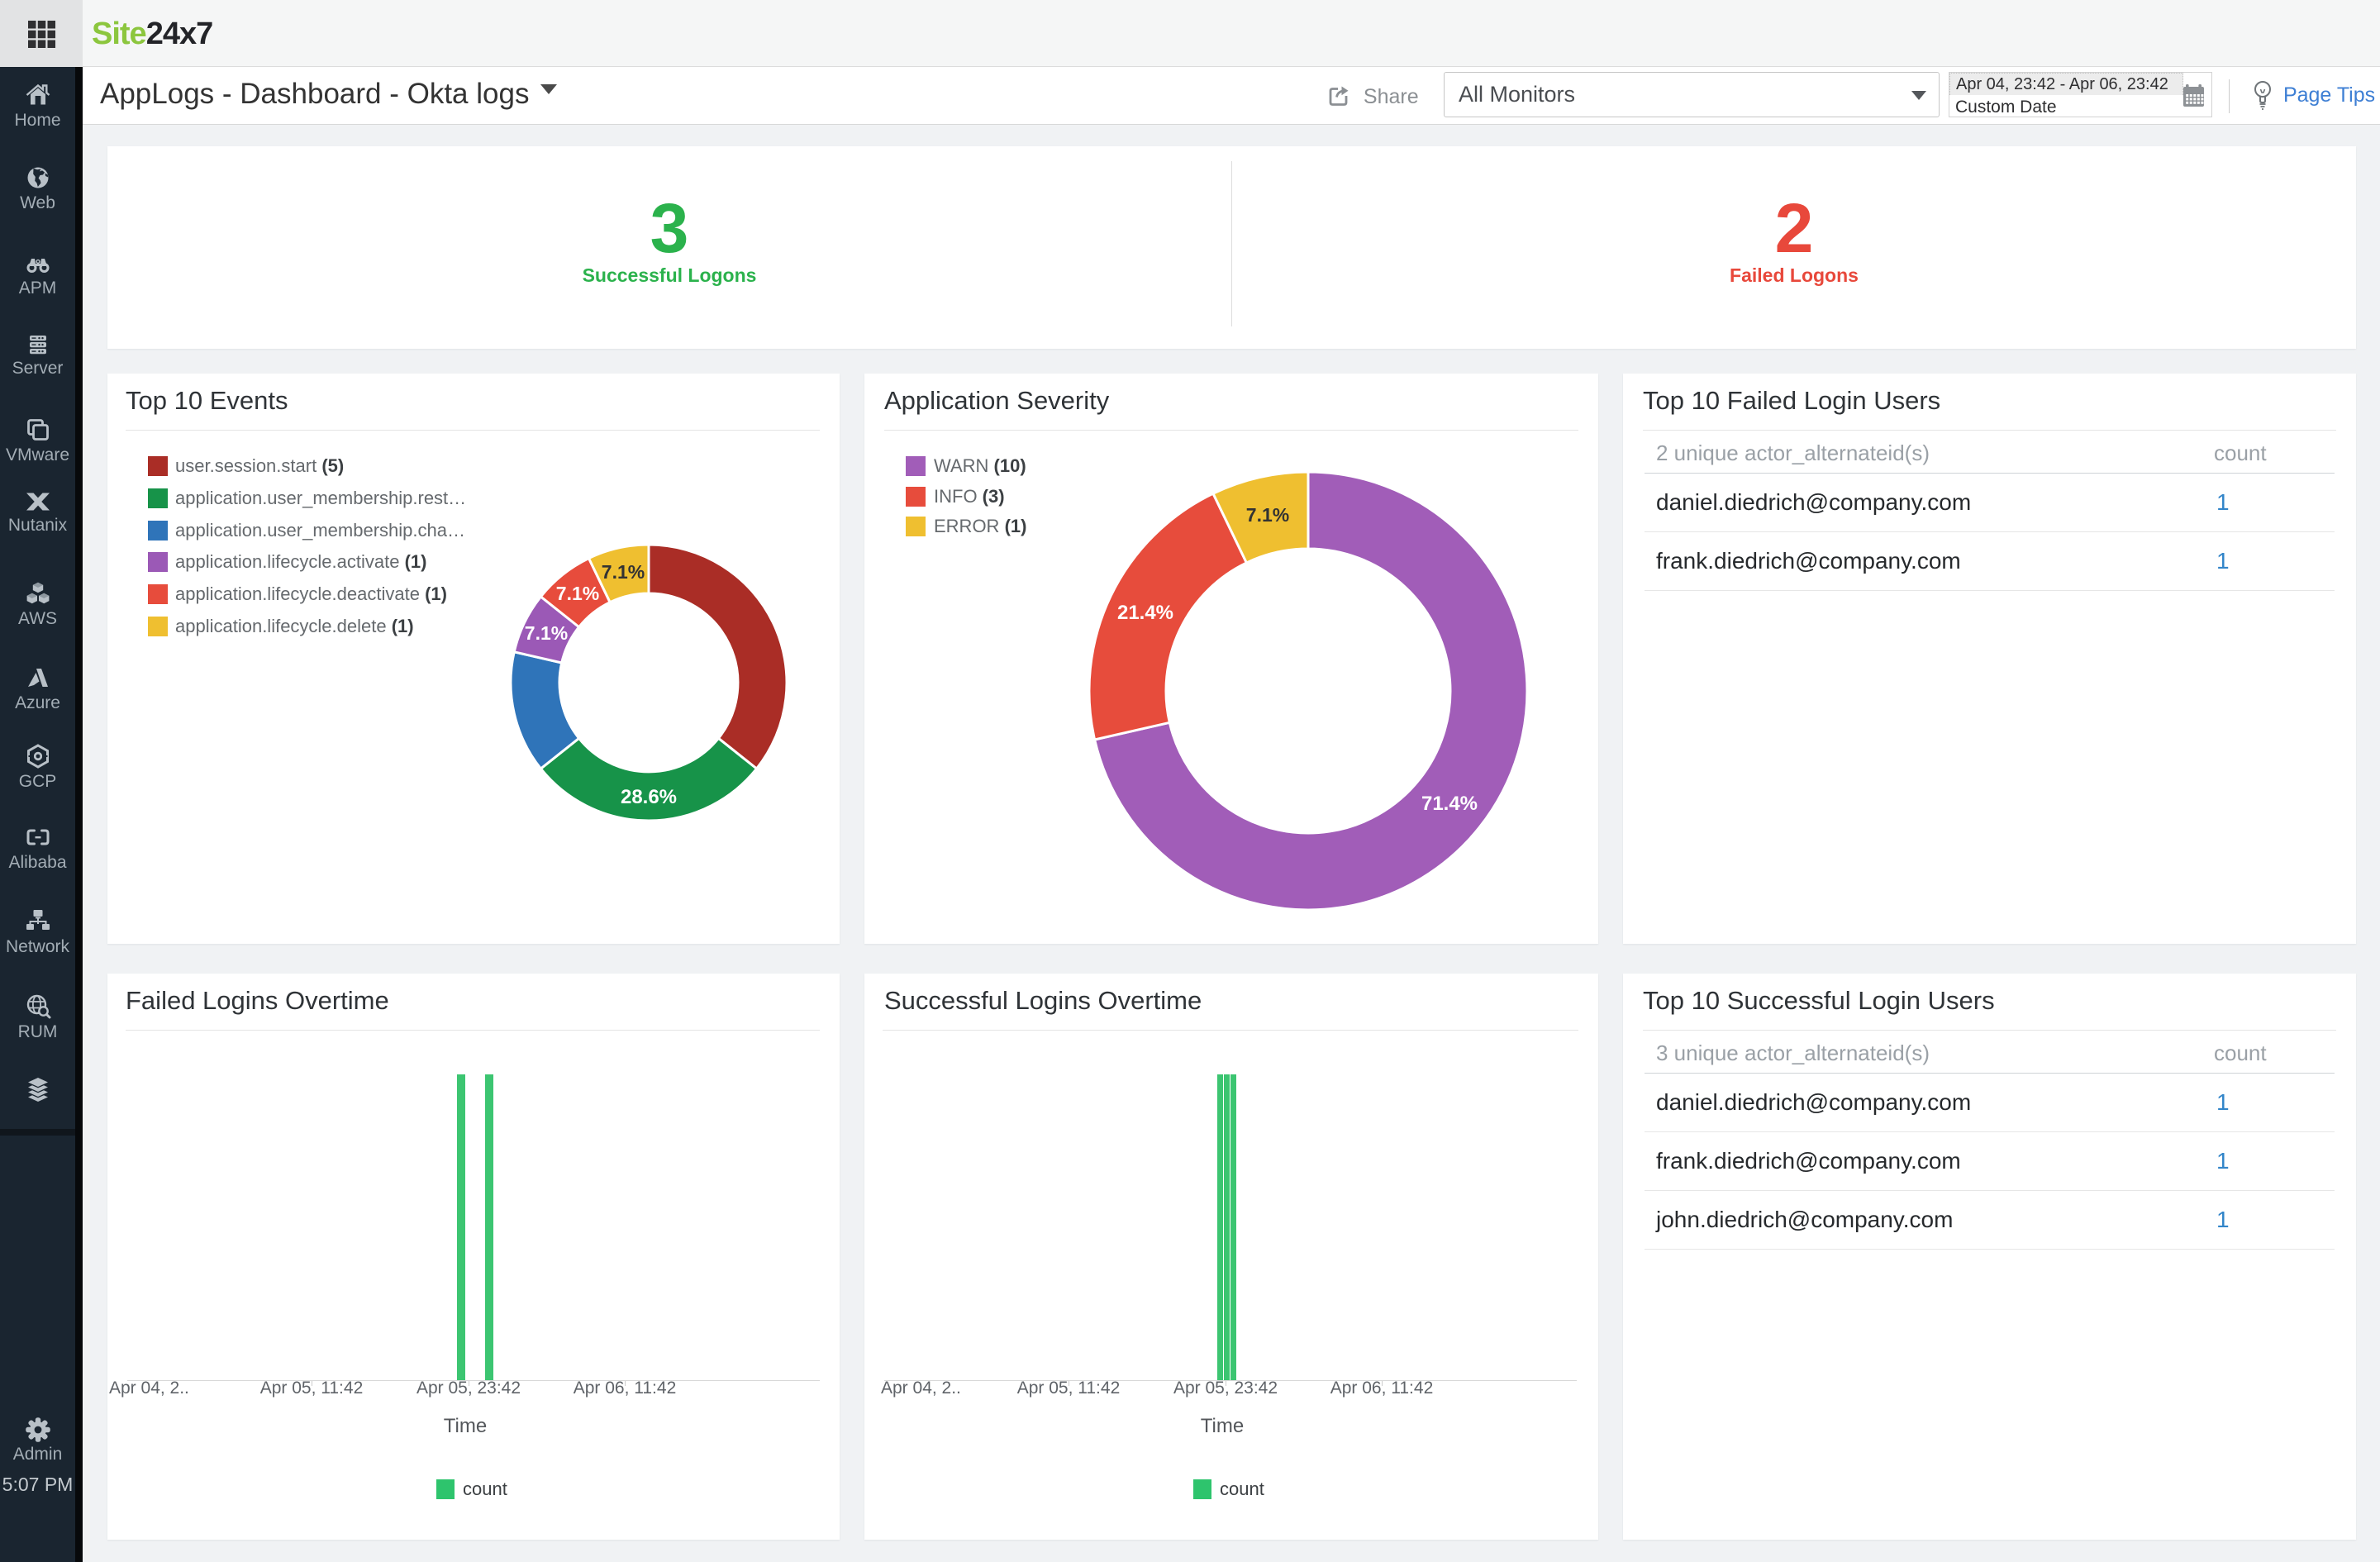 Image resolution: width=2380 pixels, height=1562 pixels. What do you see at coordinates (649, 797) in the screenshot?
I see `svg-text: 28.6%` at bounding box center [649, 797].